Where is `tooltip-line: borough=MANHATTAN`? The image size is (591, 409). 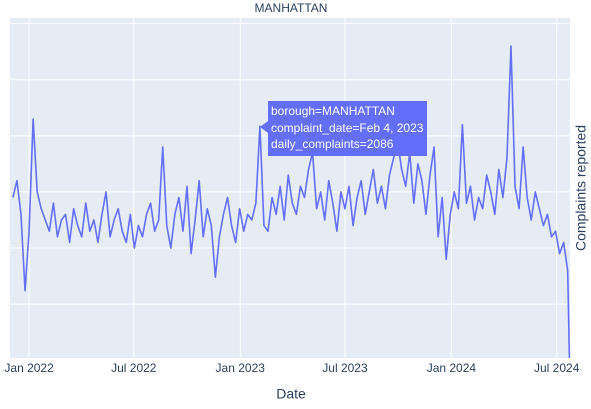
tooltip-line: borough=MANHATTAN is located at coordinates (333, 111).